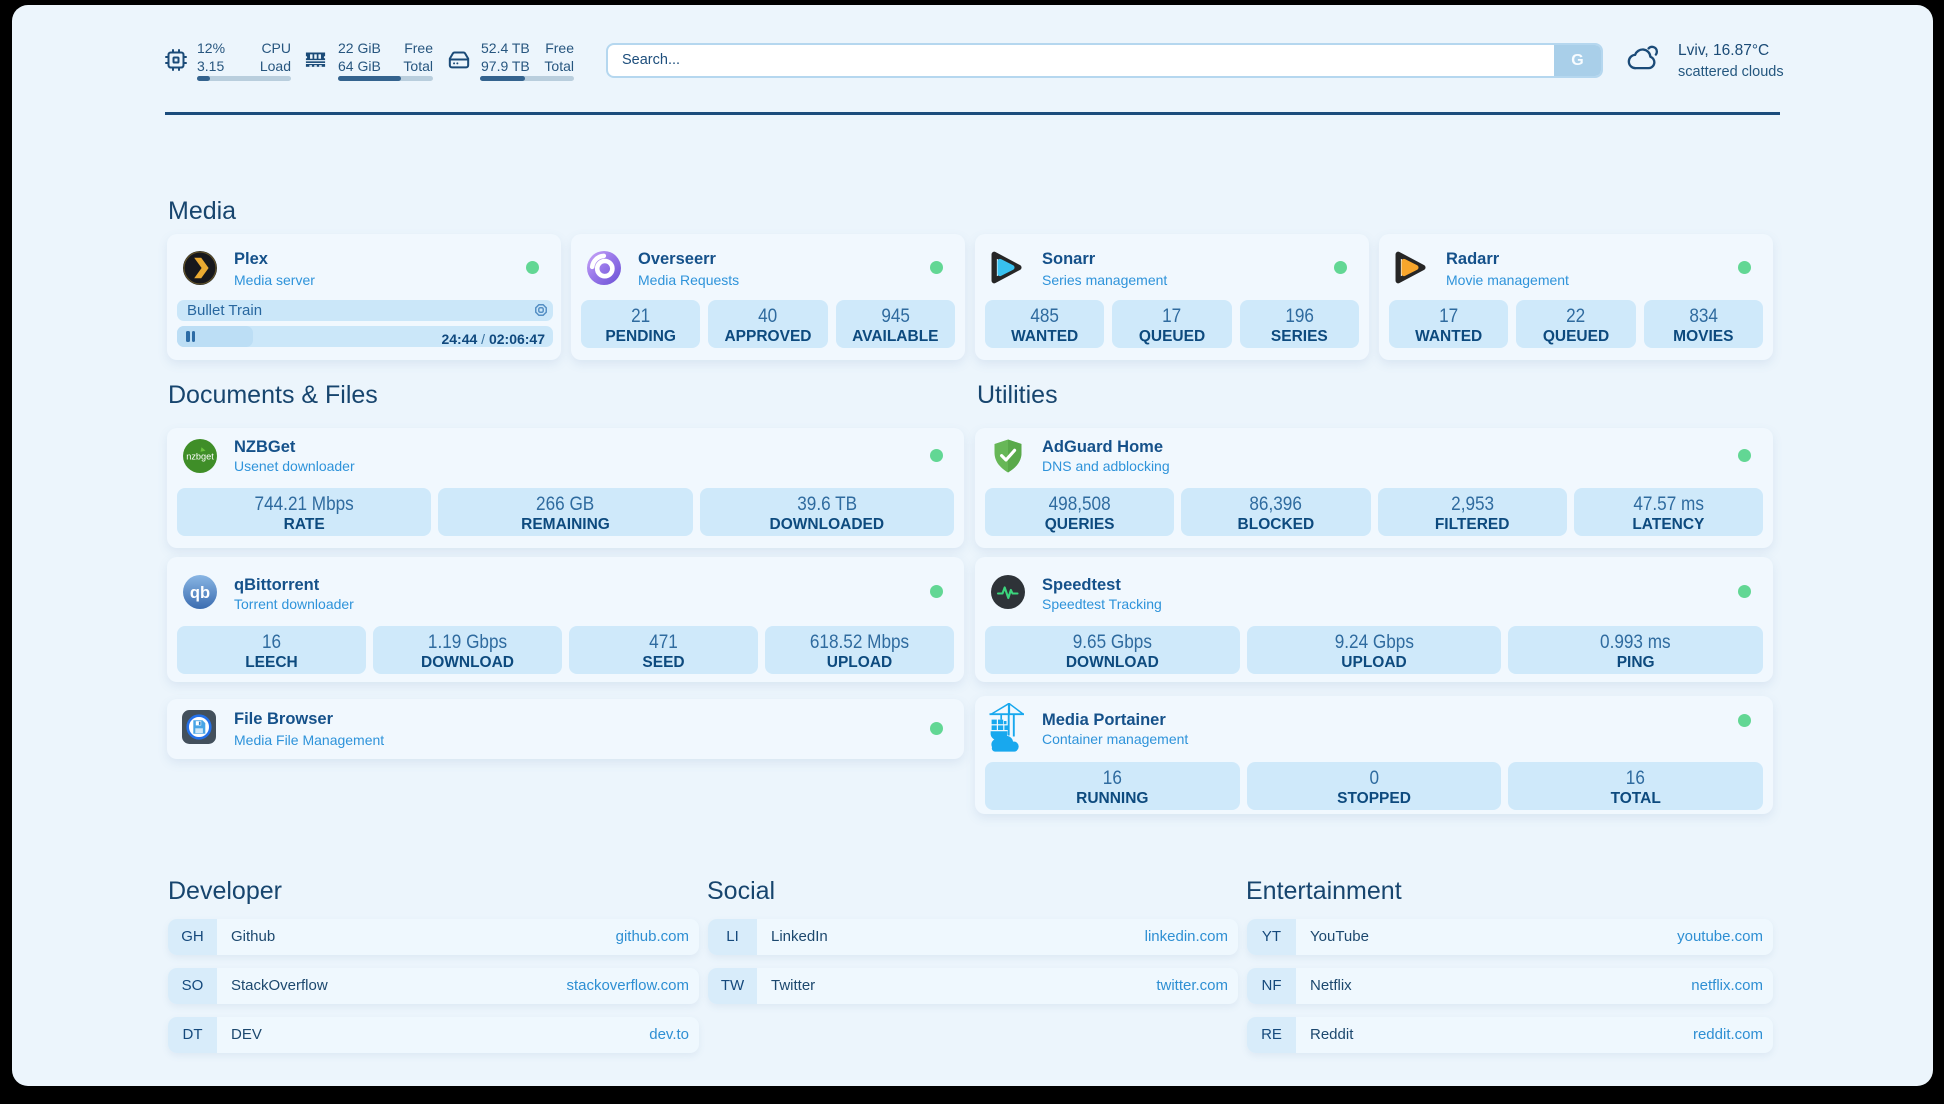 This screenshot has height=1104, width=1944. What do you see at coordinates (200, 457) in the screenshot?
I see `svg-text: nzbget` at bounding box center [200, 457].